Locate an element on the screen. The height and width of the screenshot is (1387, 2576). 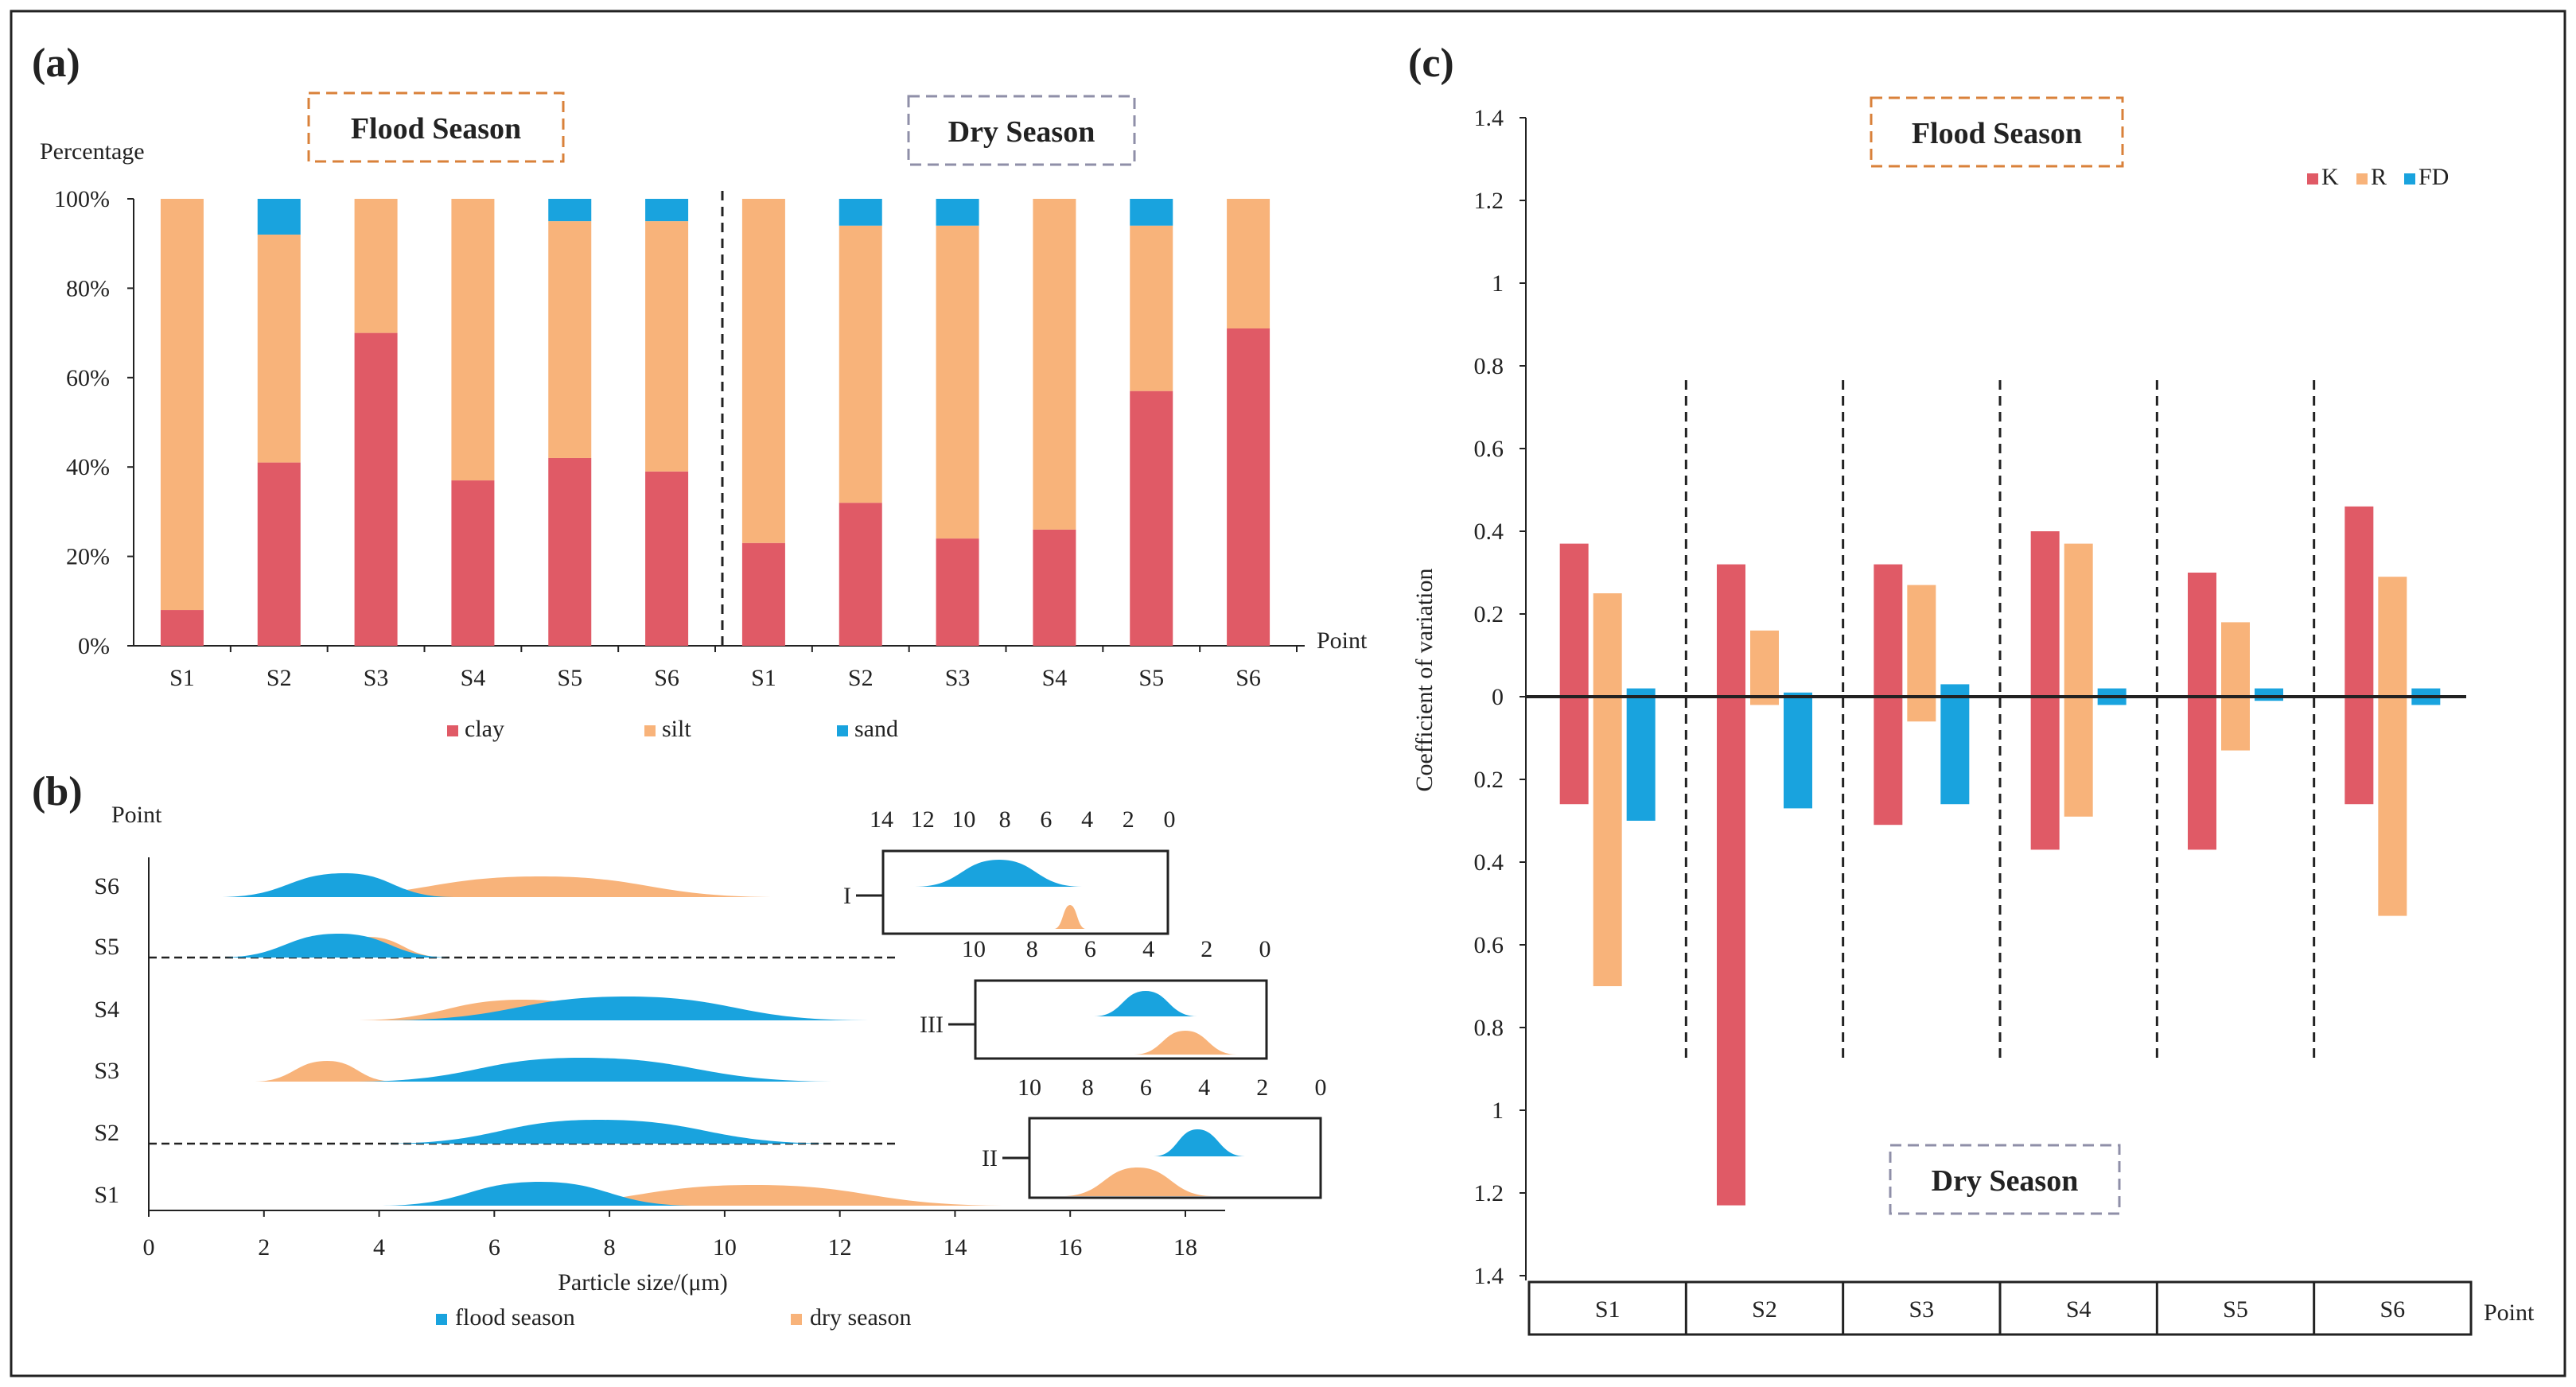
b-inset-I-tick: 8 is located at coordinates (1005, 819).